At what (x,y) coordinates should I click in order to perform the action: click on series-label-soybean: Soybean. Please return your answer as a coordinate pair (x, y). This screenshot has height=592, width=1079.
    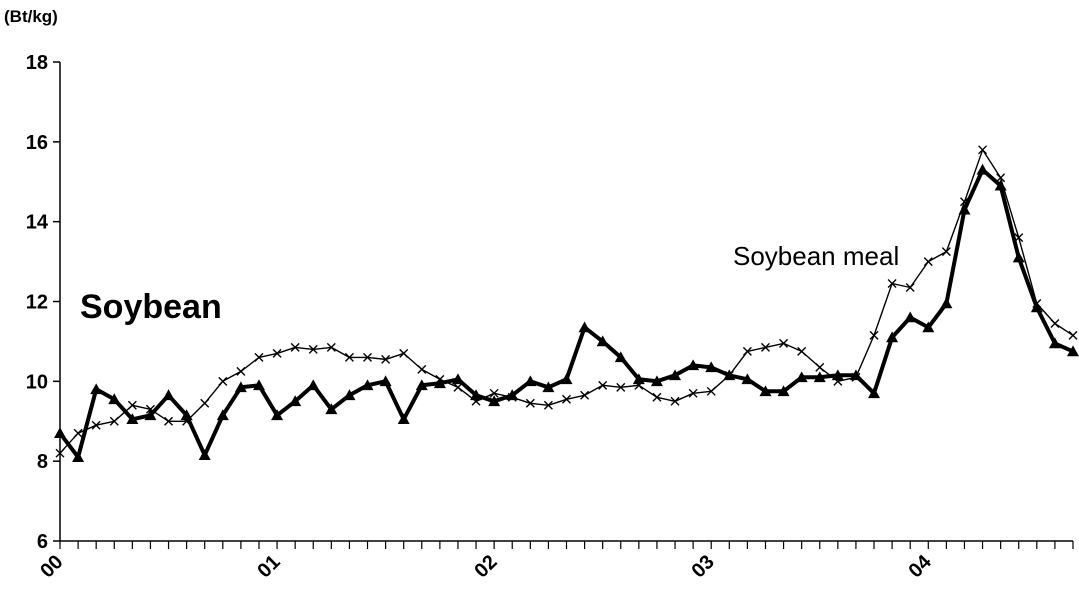
    Looking at the image, I should click on (151, 307).